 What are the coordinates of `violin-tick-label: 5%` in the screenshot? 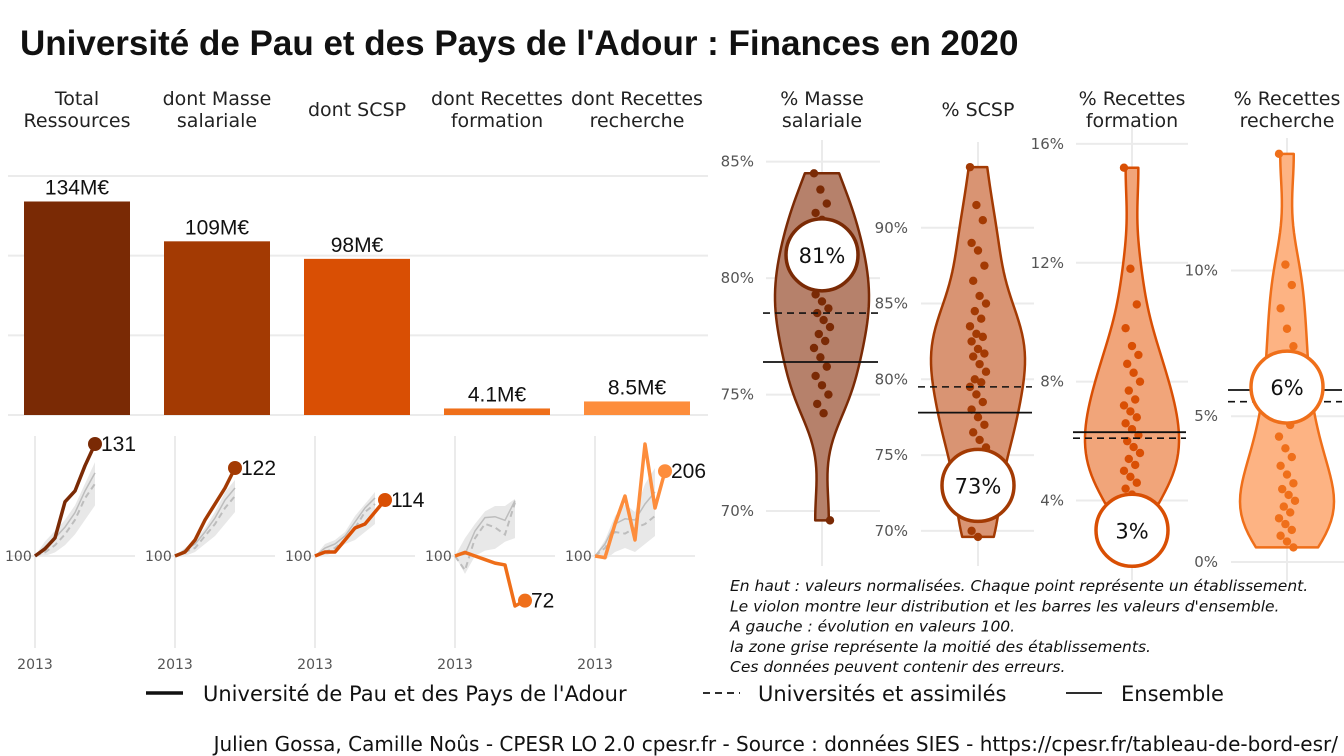 It's located at (1206, 416).